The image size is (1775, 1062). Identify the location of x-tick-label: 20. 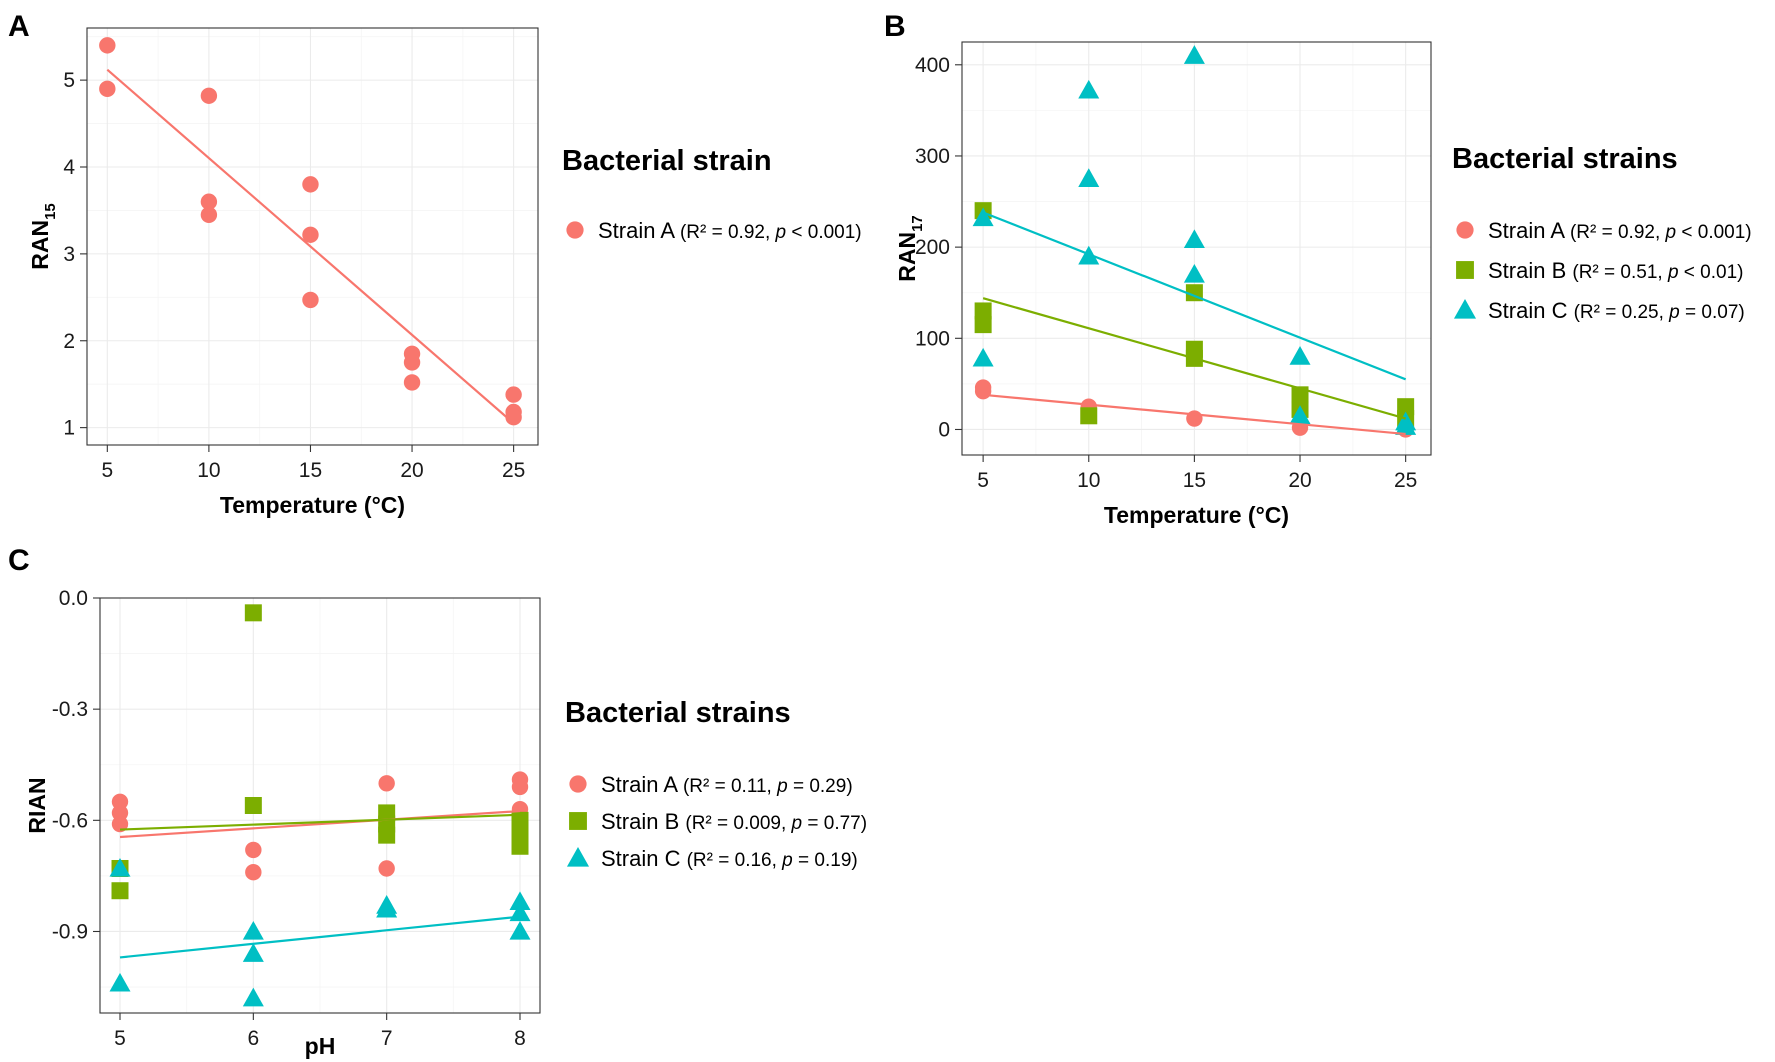
(411, 470).